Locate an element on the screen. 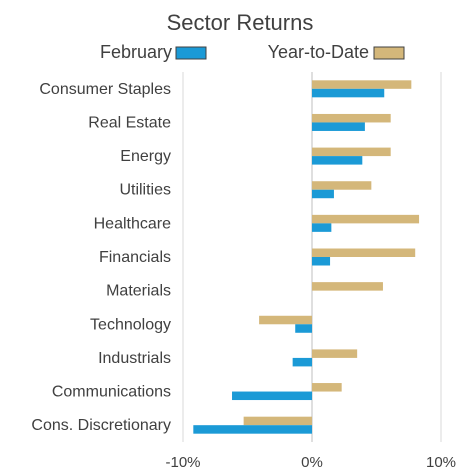  legend-label-february: February is located at coordinates (136, 52).